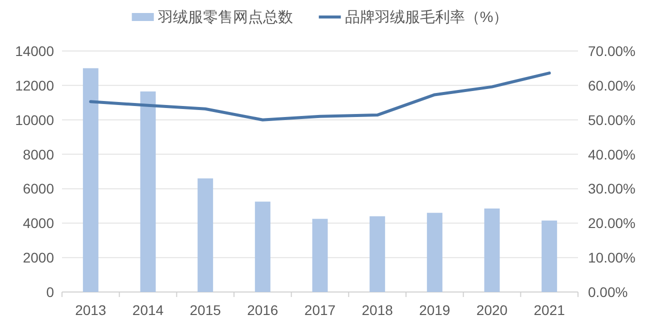 The width and height of the screenshot is (660, 334). I want to click on y-tick-label: 12000, so click(34, 85).